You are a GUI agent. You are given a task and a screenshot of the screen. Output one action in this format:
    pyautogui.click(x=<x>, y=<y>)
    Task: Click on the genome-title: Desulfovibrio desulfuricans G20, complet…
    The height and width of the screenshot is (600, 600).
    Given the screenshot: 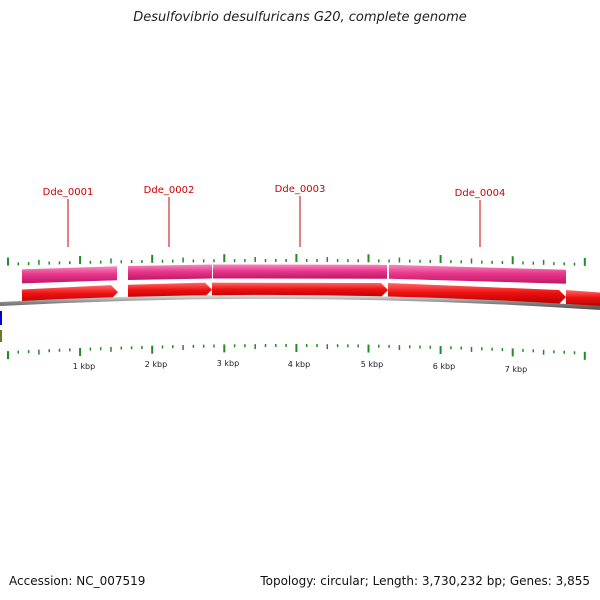 What is the action you would take?
    pyautogui.click(x=300, y=17)
    